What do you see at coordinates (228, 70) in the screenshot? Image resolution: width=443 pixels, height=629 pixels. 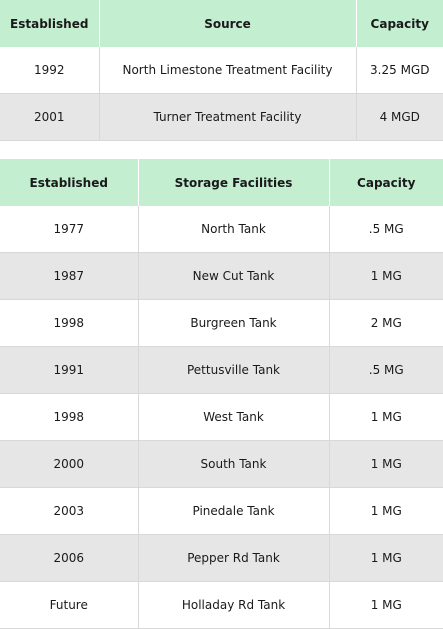 I see `cell-source: North Limestone Treatment Facility` at bounding box center [228, 70].